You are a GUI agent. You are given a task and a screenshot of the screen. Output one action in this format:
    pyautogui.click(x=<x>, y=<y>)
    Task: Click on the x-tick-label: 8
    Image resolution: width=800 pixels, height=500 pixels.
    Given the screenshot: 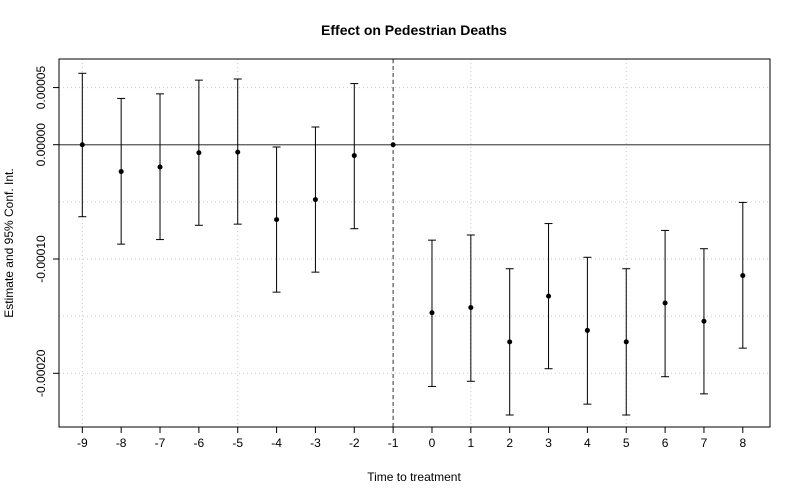 What is the action you would take?
    pyautogui.click(x=742, y=443)
    